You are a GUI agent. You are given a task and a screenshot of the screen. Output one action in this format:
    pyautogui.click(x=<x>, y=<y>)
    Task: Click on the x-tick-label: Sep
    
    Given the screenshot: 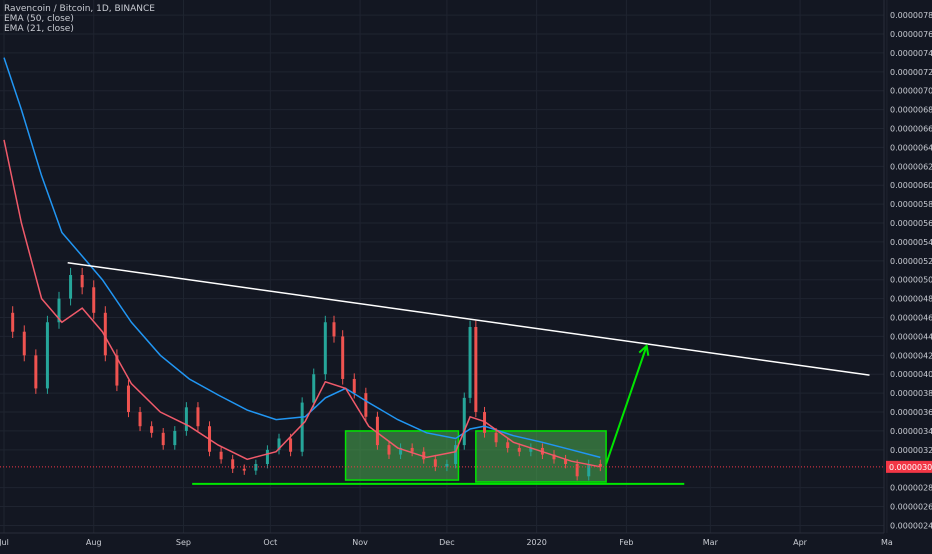 What is the action you would take?
    pyautogui.click(x=183, y=542)
    